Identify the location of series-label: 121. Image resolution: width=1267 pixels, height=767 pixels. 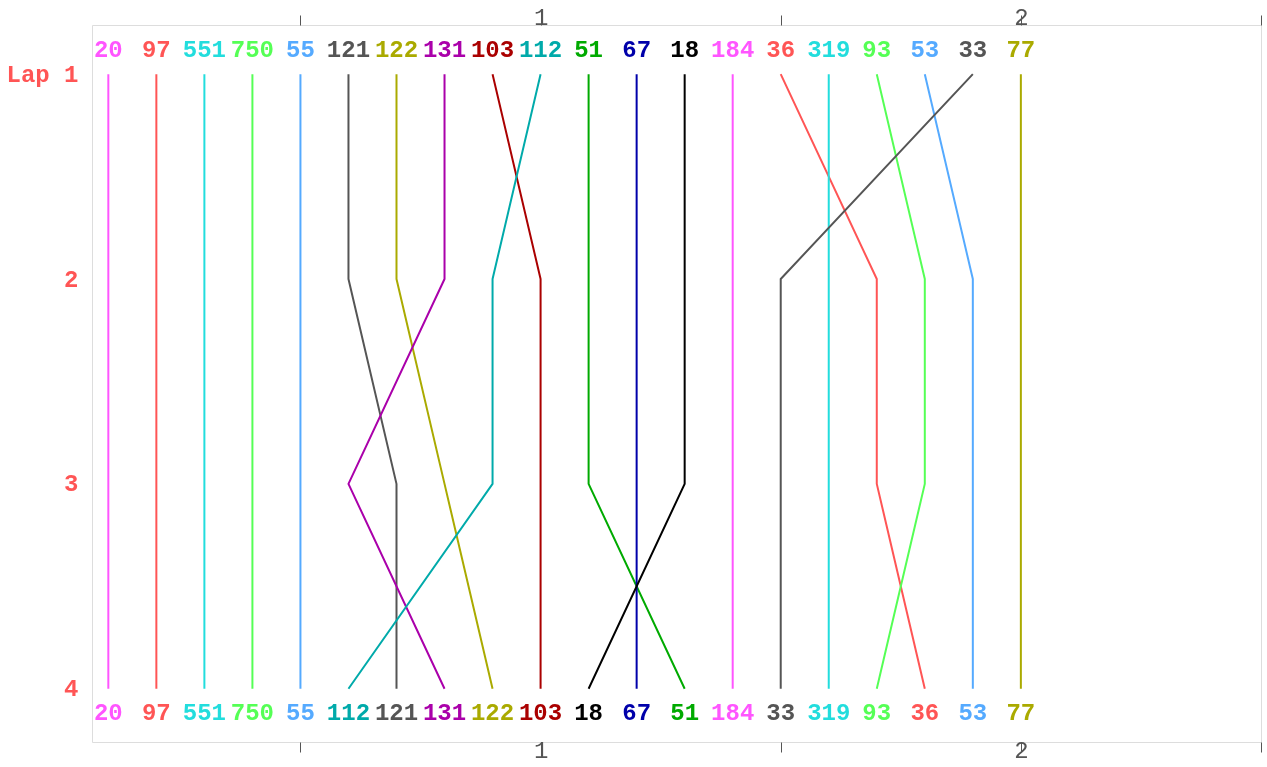
(348, 51).